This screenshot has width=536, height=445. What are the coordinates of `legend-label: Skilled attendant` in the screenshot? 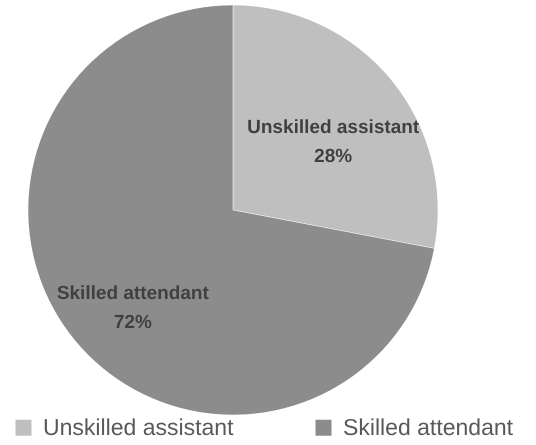 It's located at (428, 427).